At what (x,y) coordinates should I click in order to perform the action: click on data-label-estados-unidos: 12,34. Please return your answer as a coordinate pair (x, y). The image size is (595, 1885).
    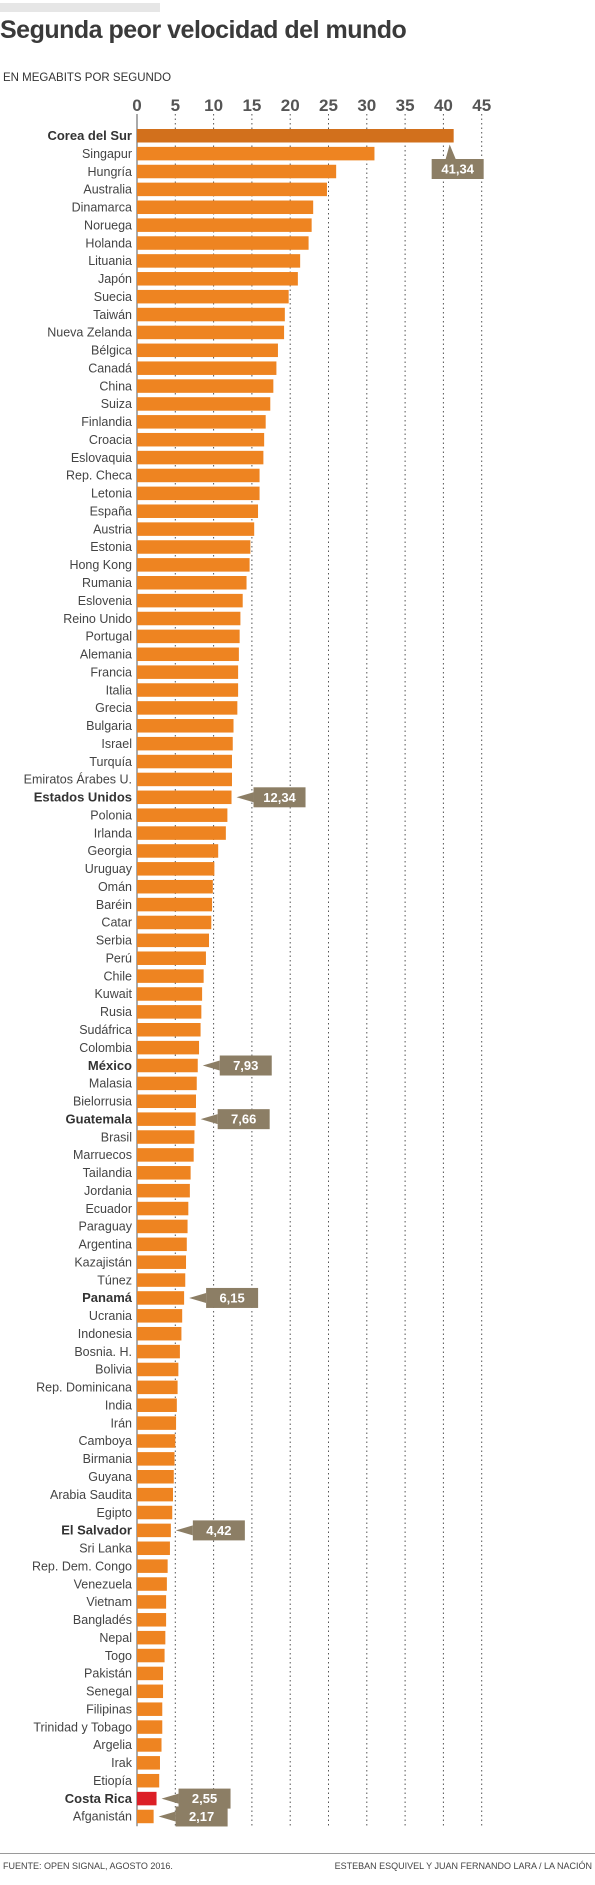
    Looking at the image, I should click on (279, 797).